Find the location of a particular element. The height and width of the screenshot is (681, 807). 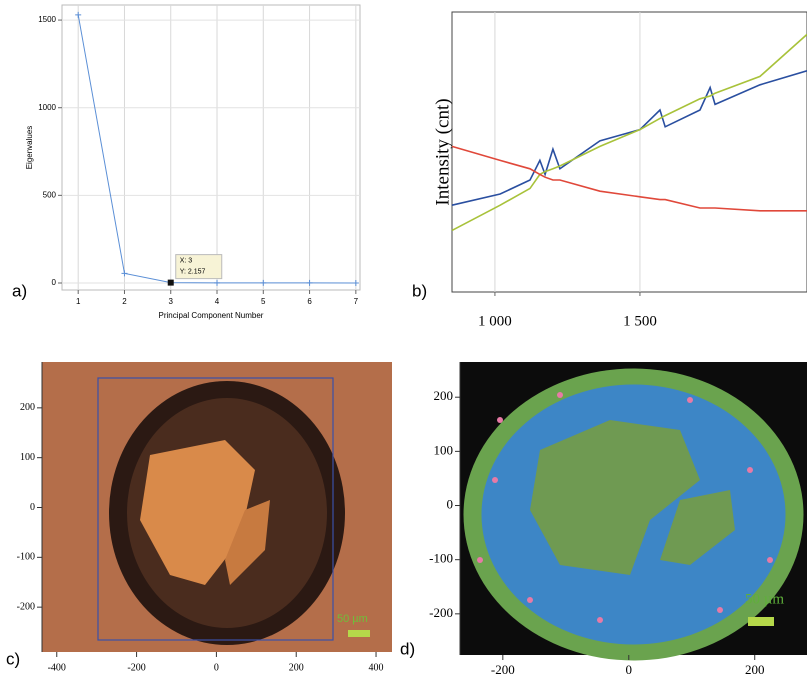

x-tick-label: 1 000 is located at coordinates (495, 321).